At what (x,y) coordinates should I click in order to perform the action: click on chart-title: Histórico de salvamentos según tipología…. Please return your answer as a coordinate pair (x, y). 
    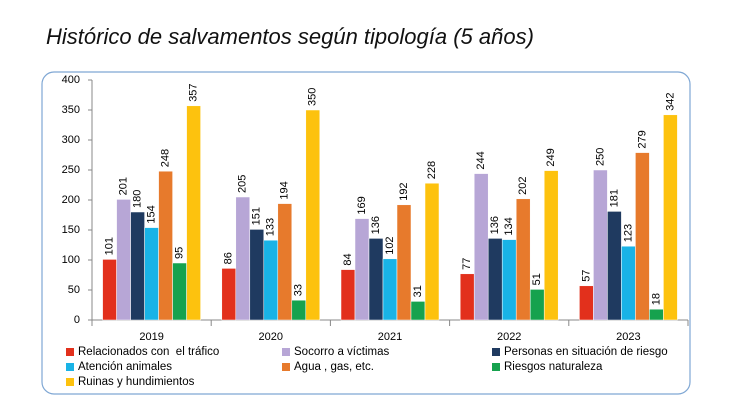
    Looking at the image, I should click on (290, 36).